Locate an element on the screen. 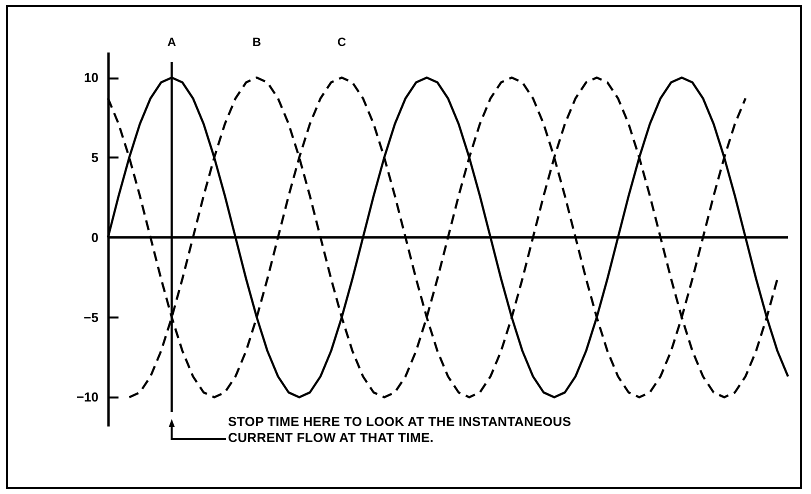  y-tick-label: 0 is located at coordinates (94, 237).